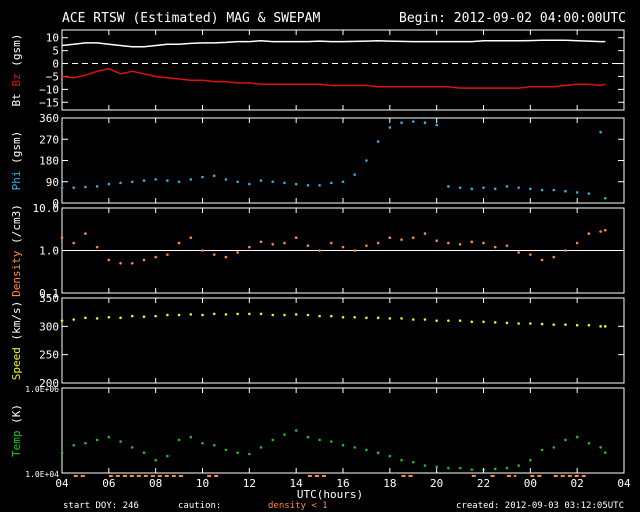  Describe the element at coordinates (49, 118) in the screenshot. I see `y-tick-label: 360` at that location.